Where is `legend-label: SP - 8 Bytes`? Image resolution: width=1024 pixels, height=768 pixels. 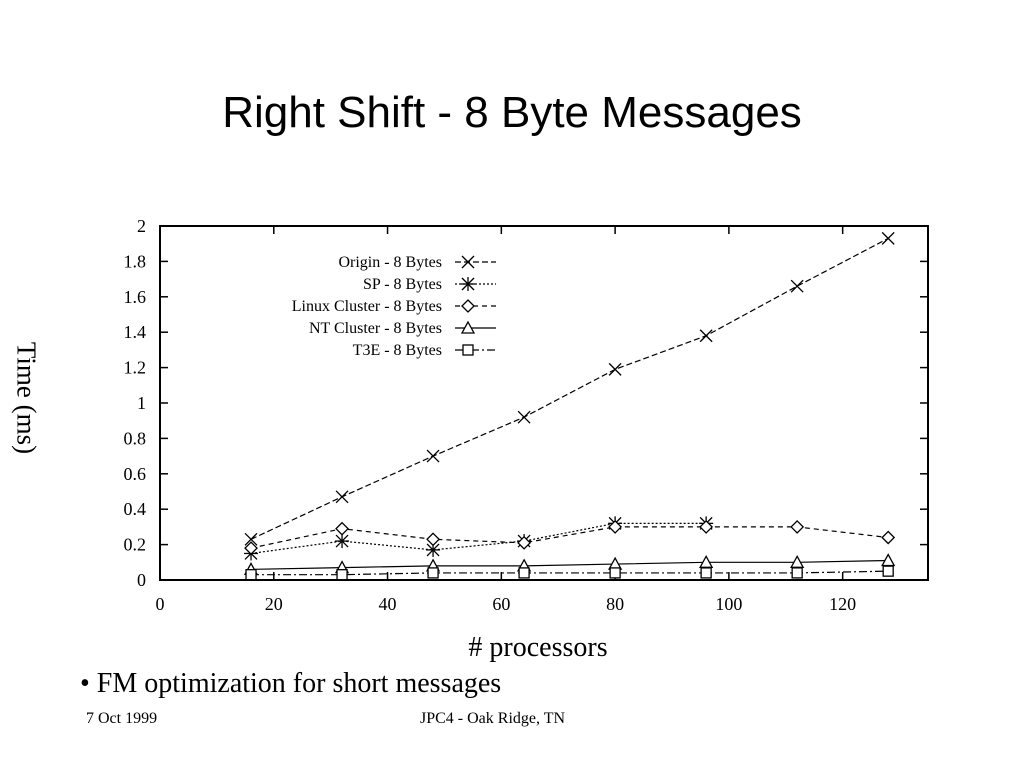 legend-label: SP - 8 Bytes is located at coordinates (402, 284).